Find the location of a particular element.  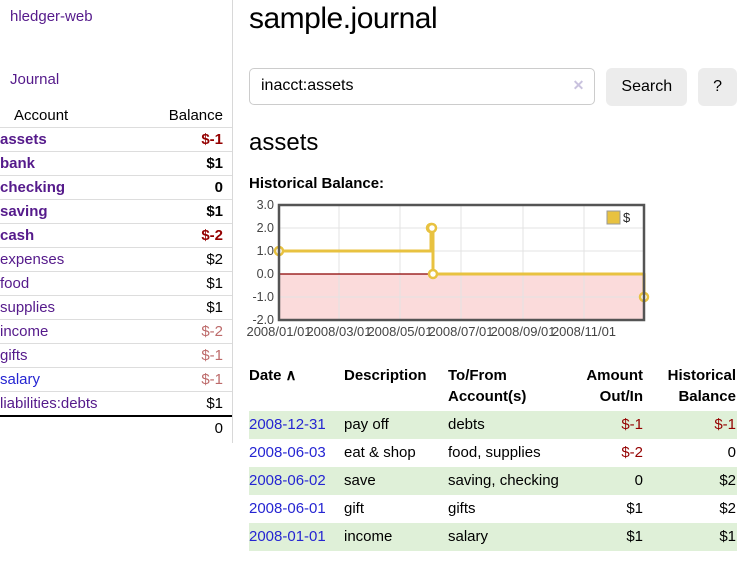

chart-y-tick-label: 0.0 is located at coordinates (265, 274).